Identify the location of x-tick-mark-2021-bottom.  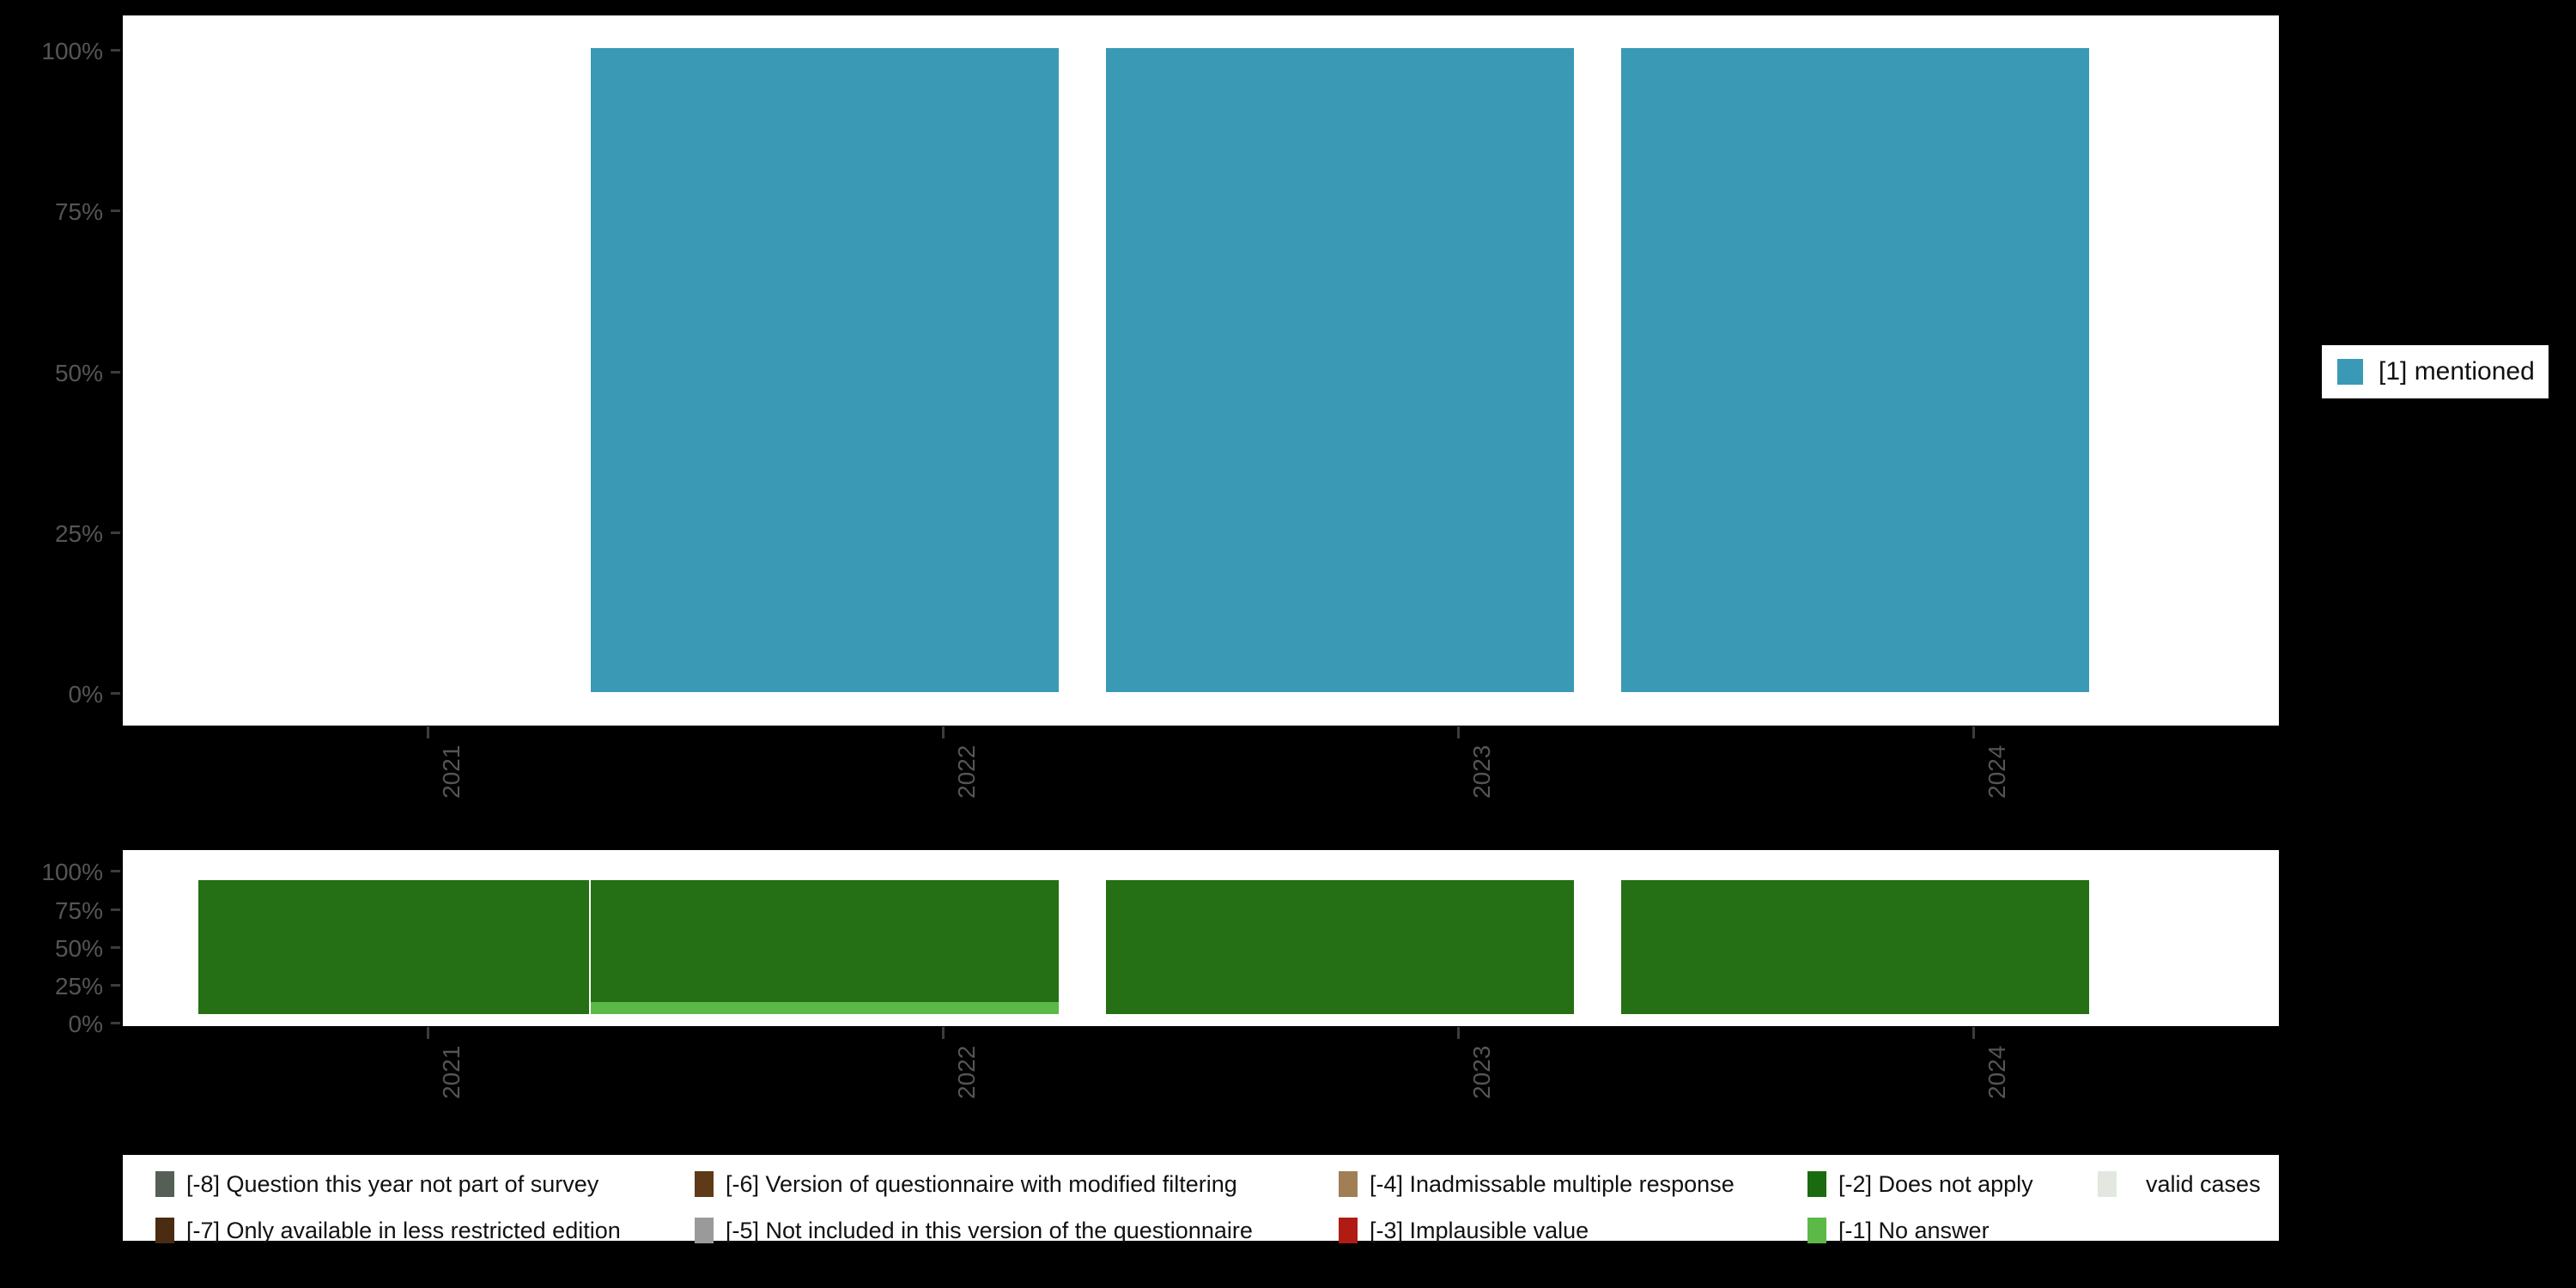
(428, 1033).